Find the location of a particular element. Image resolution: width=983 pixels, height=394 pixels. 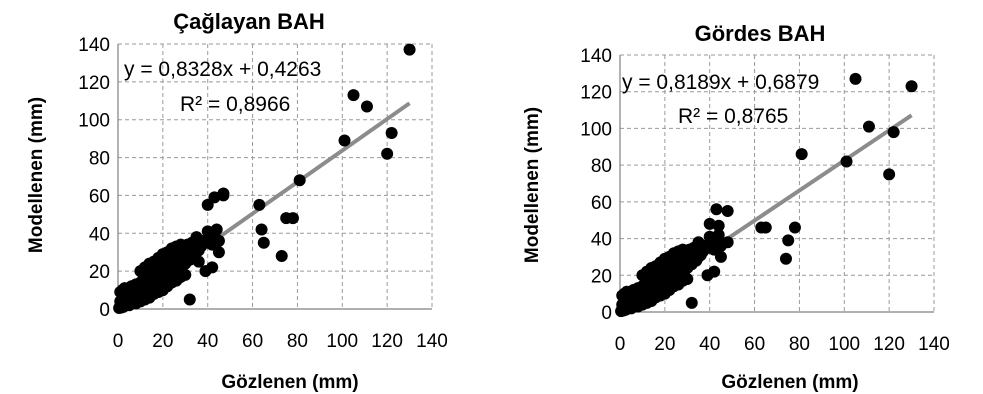

r-squared: R² = 0,8966 is located at coordinates (235, 104).